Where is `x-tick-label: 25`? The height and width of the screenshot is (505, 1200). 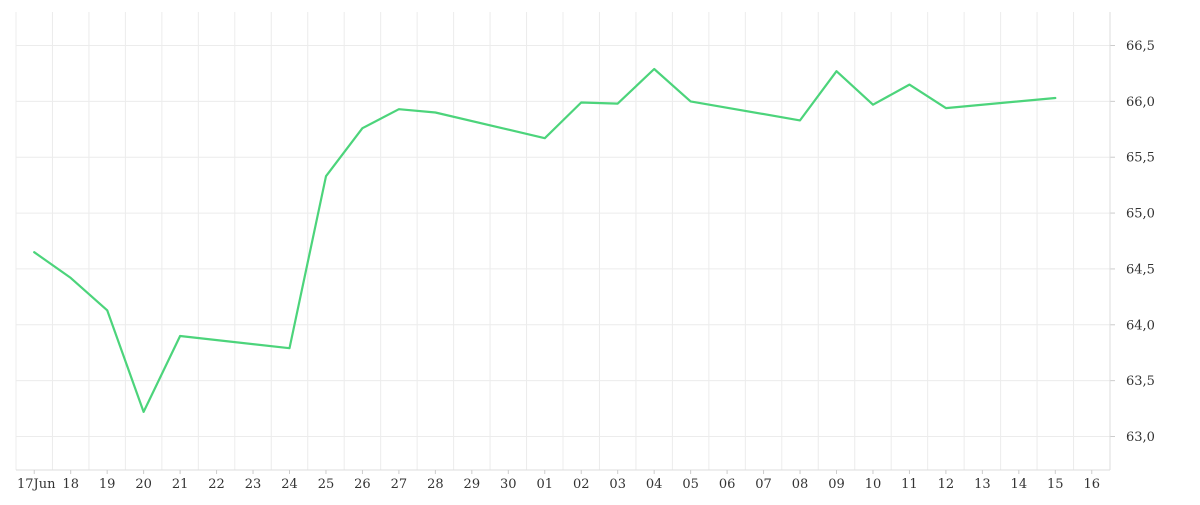 x-tick-label: 25 is located at coordinates (326, 484).